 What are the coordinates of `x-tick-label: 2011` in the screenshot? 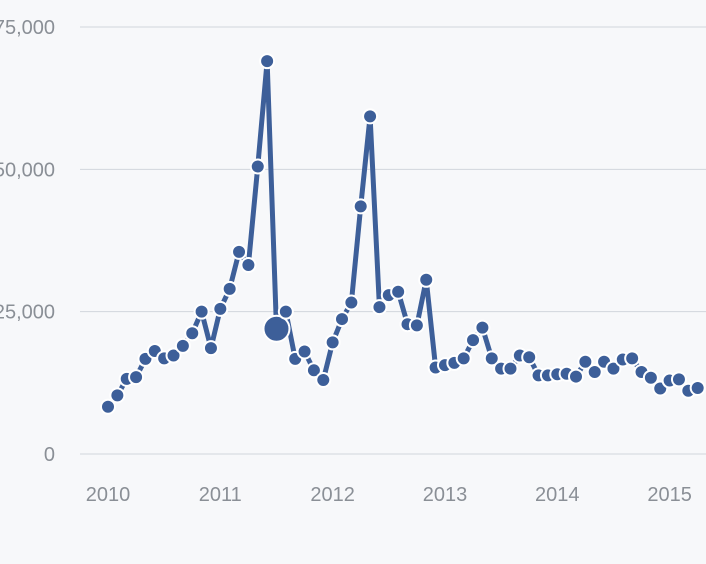 It's located at (220, 495).